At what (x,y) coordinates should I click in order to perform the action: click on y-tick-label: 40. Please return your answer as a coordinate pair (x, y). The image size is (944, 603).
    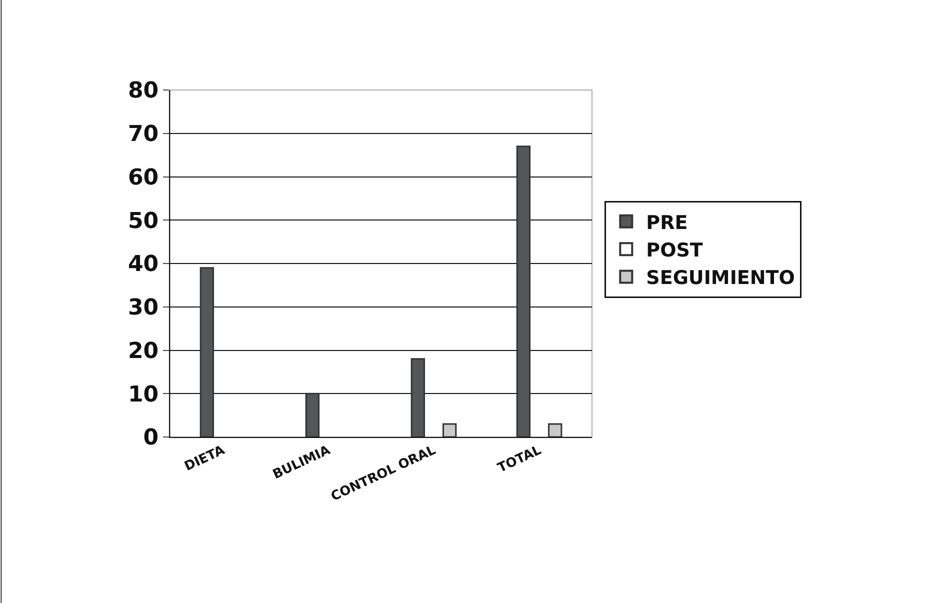
    Looking at the image, I should click on (143, 265).